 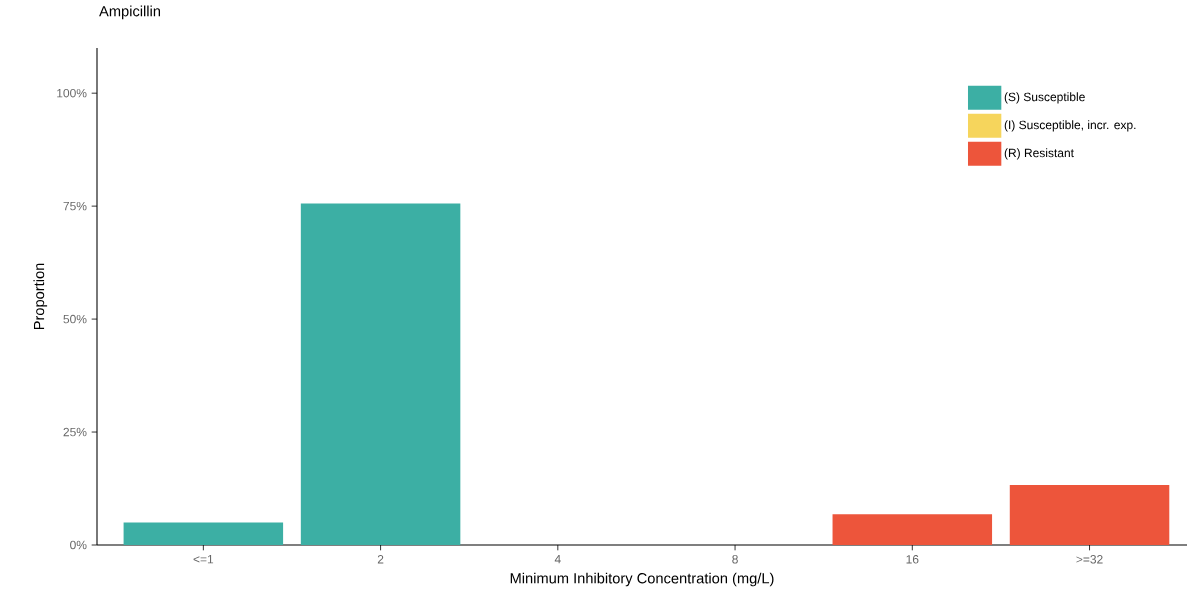 I want to click on chart-title: Ampicillin, so click(x=130, y=12).